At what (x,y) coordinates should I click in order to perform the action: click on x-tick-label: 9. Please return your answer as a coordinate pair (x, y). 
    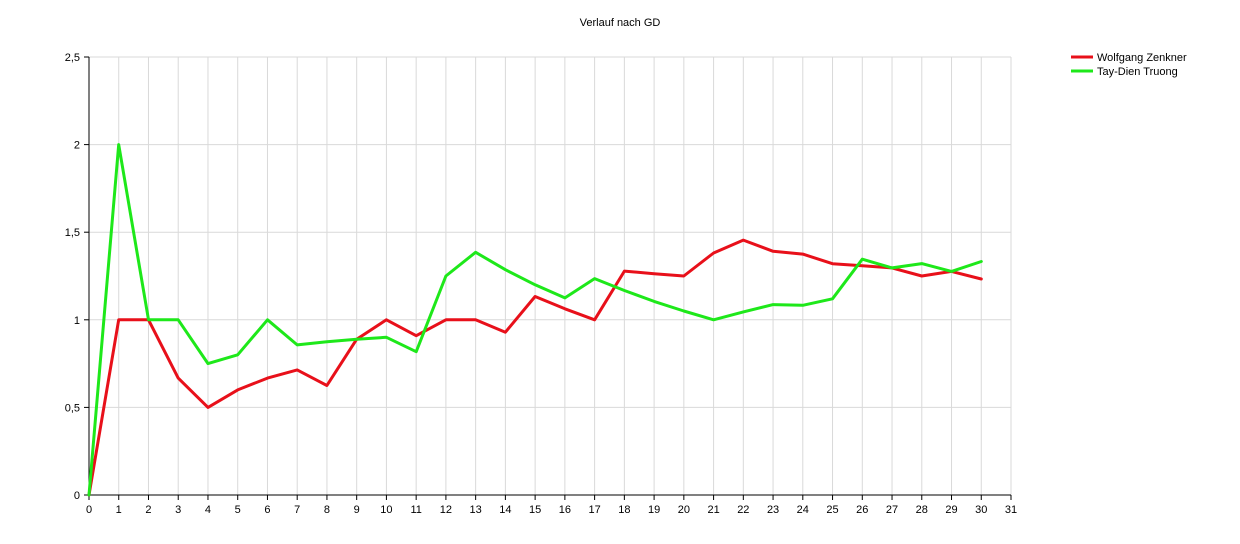
    Looking at the image, I should click on (357, 510).